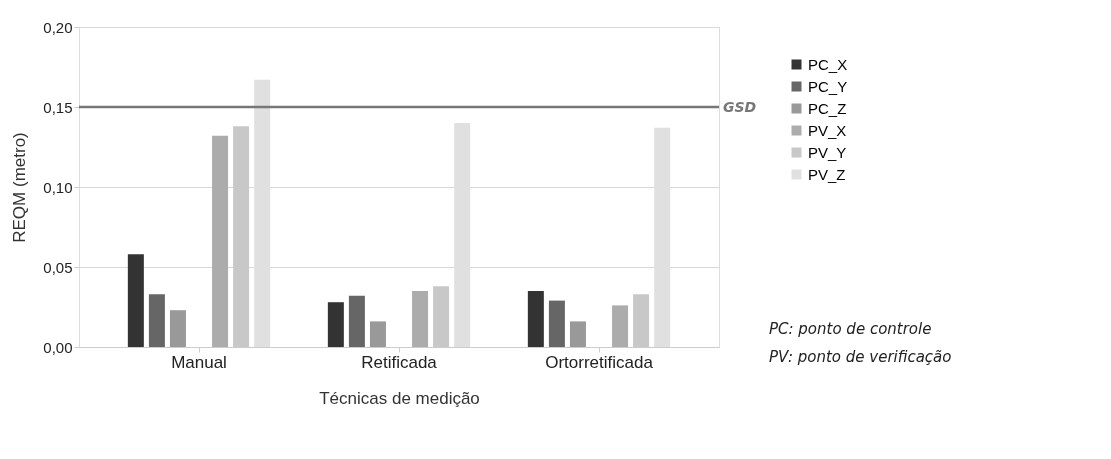 Image resolution: width=1111 pixels, height=459 pixels. Describe the element at coordinates (828, 86) in the screenshot. I see `legend-label: PC_Y` at that location.